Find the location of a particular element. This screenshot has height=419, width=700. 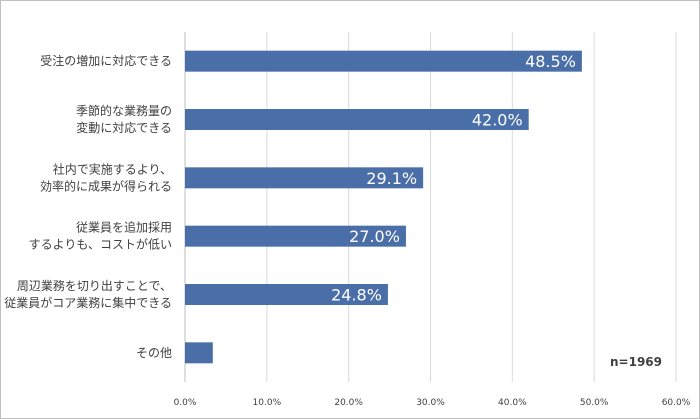

category-label: 受注の増加に対応できる is located at coordinates (106, 60).